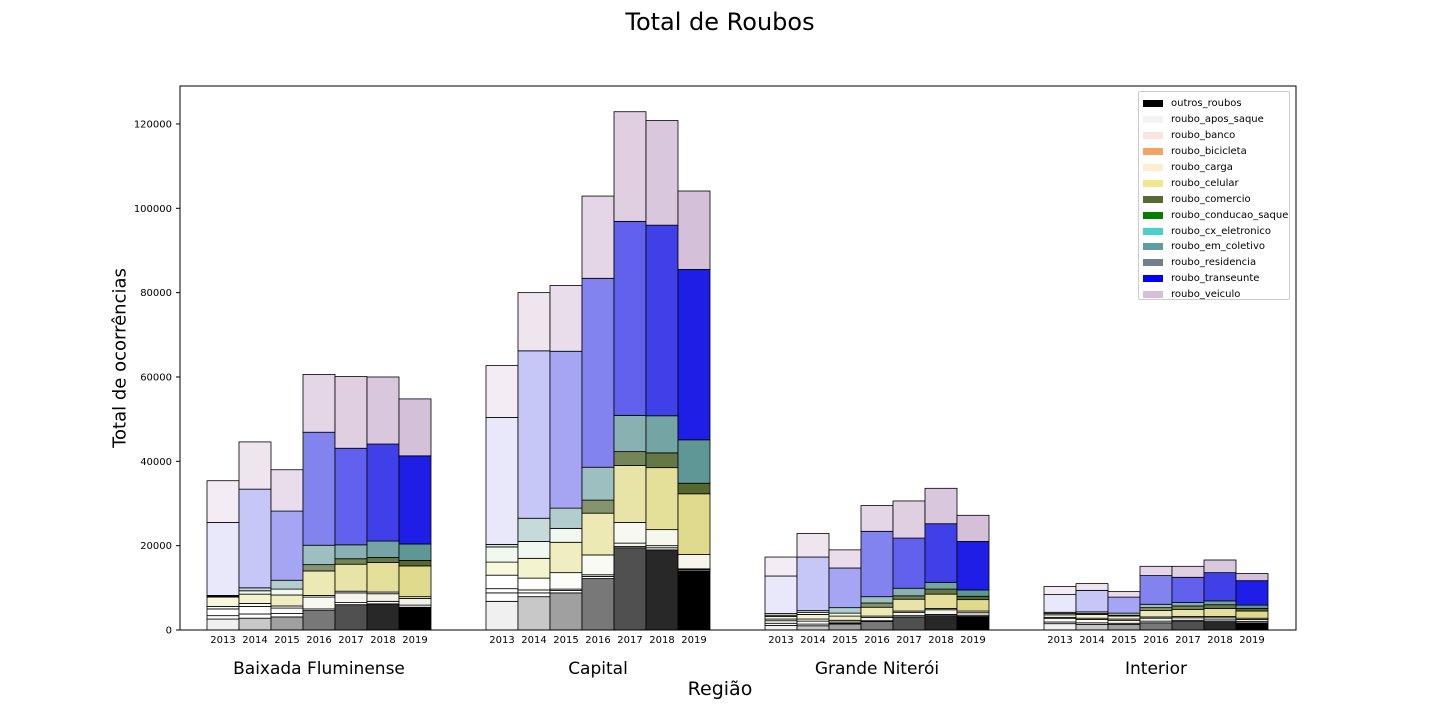 This screenshot has width=1440, height=720. What do you see at coordinates (972, 640) in the screenshot?
I see `year-tick-label: 2019` at bounding box center [972, 640].